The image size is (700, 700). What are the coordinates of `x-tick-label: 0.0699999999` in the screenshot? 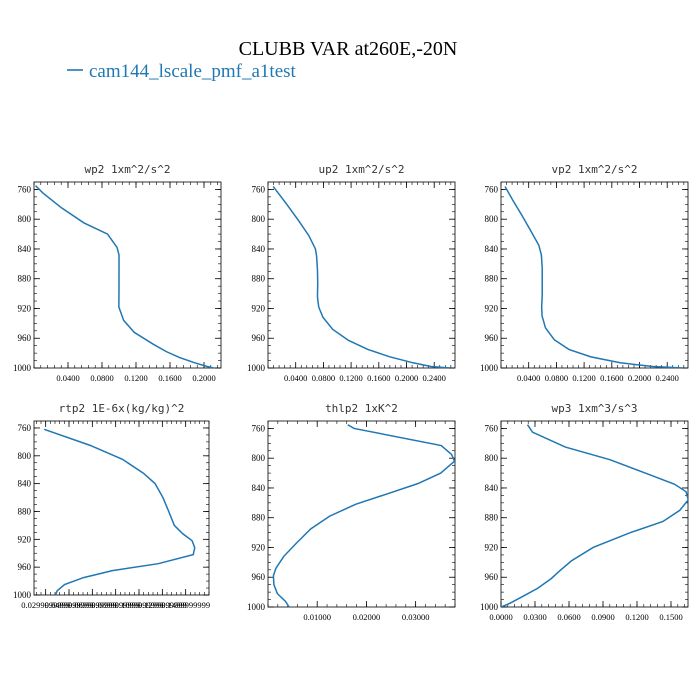 It's located at (92, 605).